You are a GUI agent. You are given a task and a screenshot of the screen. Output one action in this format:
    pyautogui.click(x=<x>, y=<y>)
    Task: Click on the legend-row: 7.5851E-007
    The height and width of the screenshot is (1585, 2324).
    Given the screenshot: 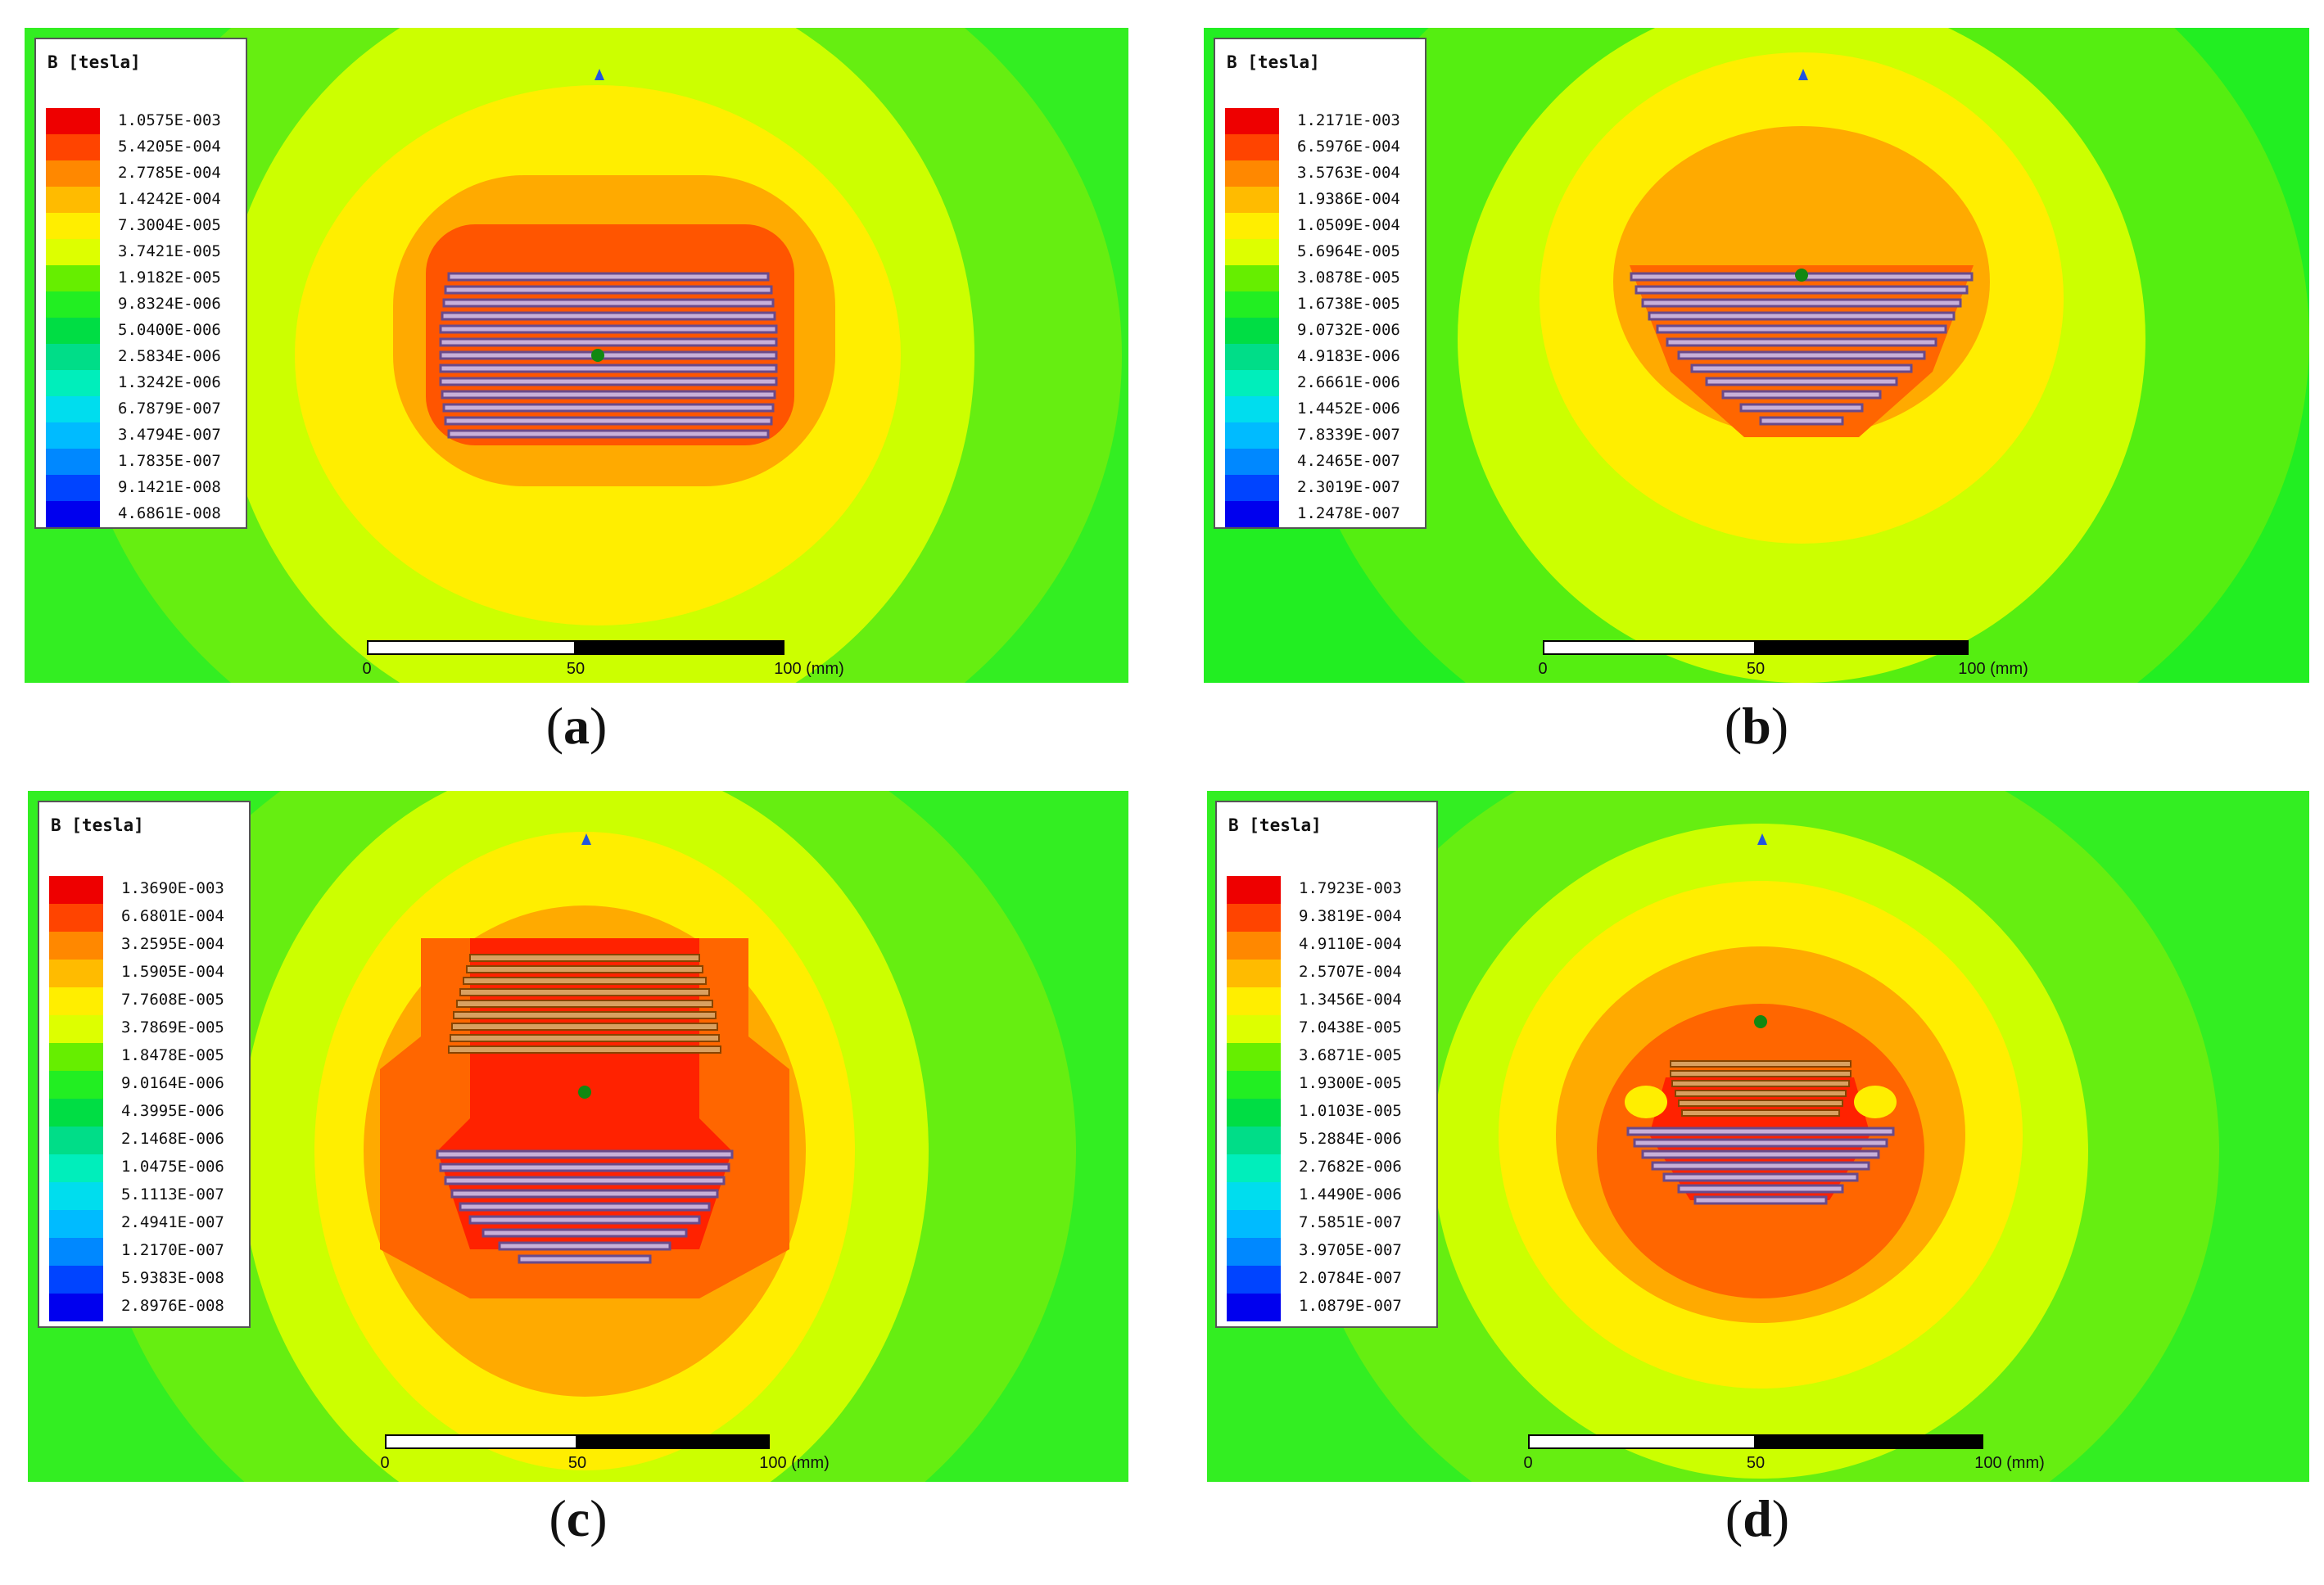 What is the action you would take?
    pyautogui.click(x=1329, y=1224)
    